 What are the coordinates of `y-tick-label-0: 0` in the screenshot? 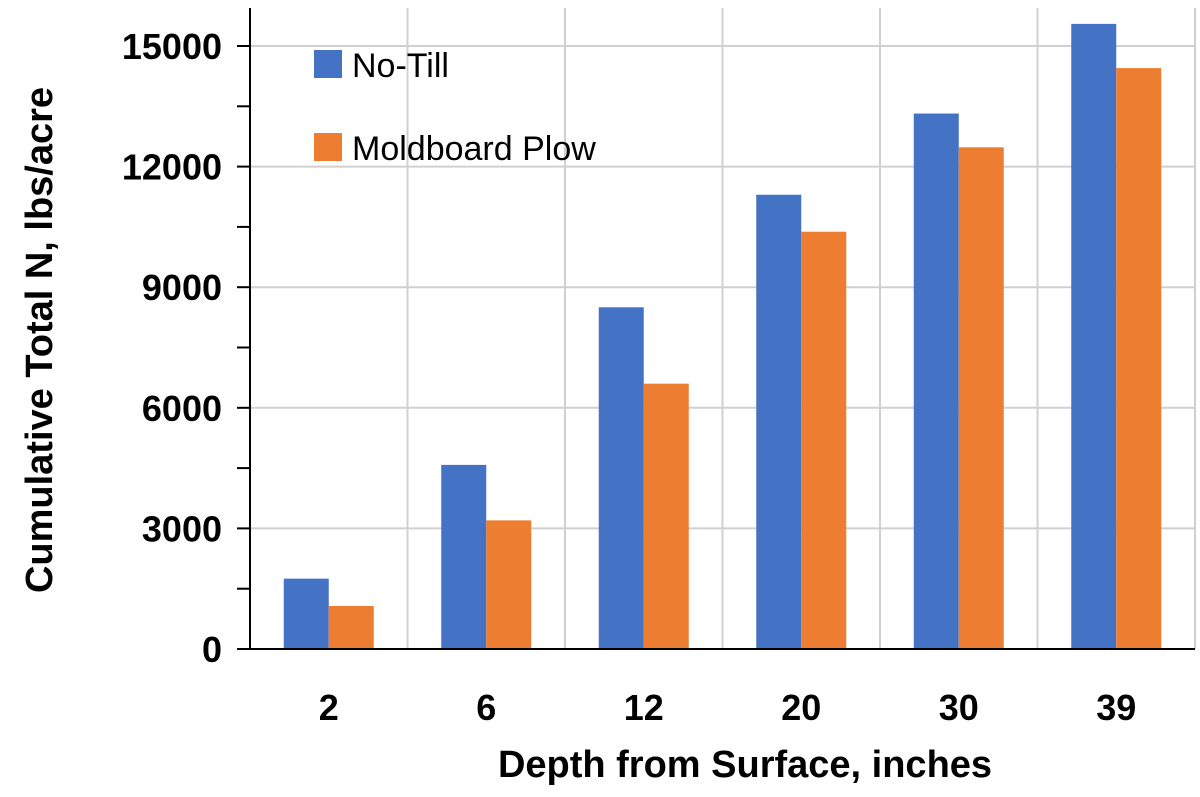 It's located at (212, 649).